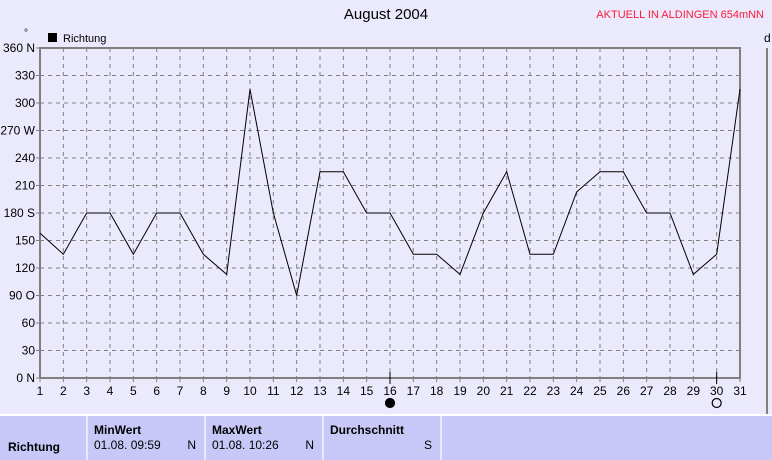  What do you see at coordinates (40, 391) in the screenshot?
I see `x-tick-label: 1` at bounding box center [40, 391].